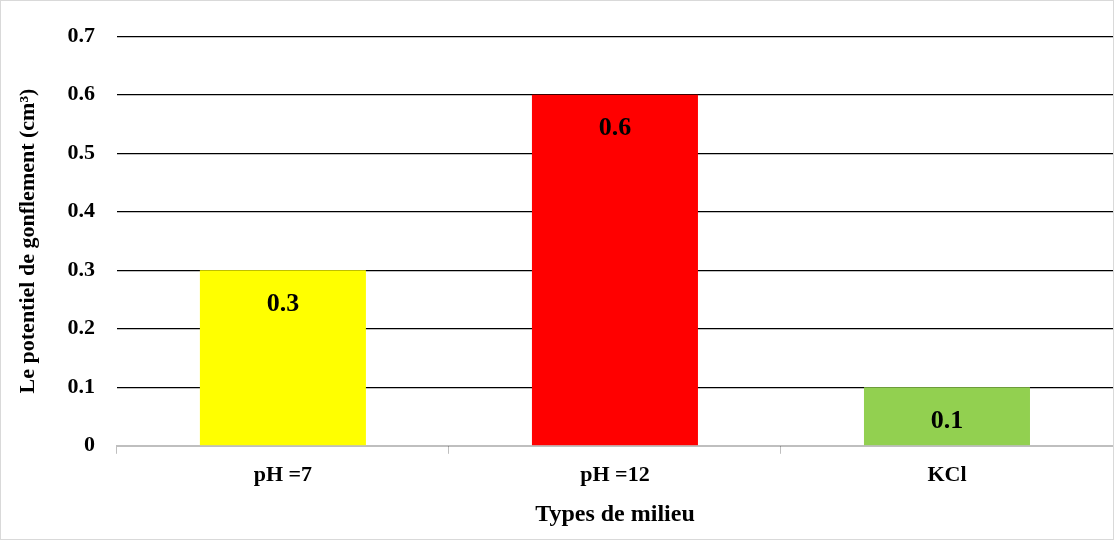  What do you see at coordinates (26, 241) in the screenshot?
I see `y-axis-title: Le potentiel de gonflement (cm³)` at bounding box center [26, 241].